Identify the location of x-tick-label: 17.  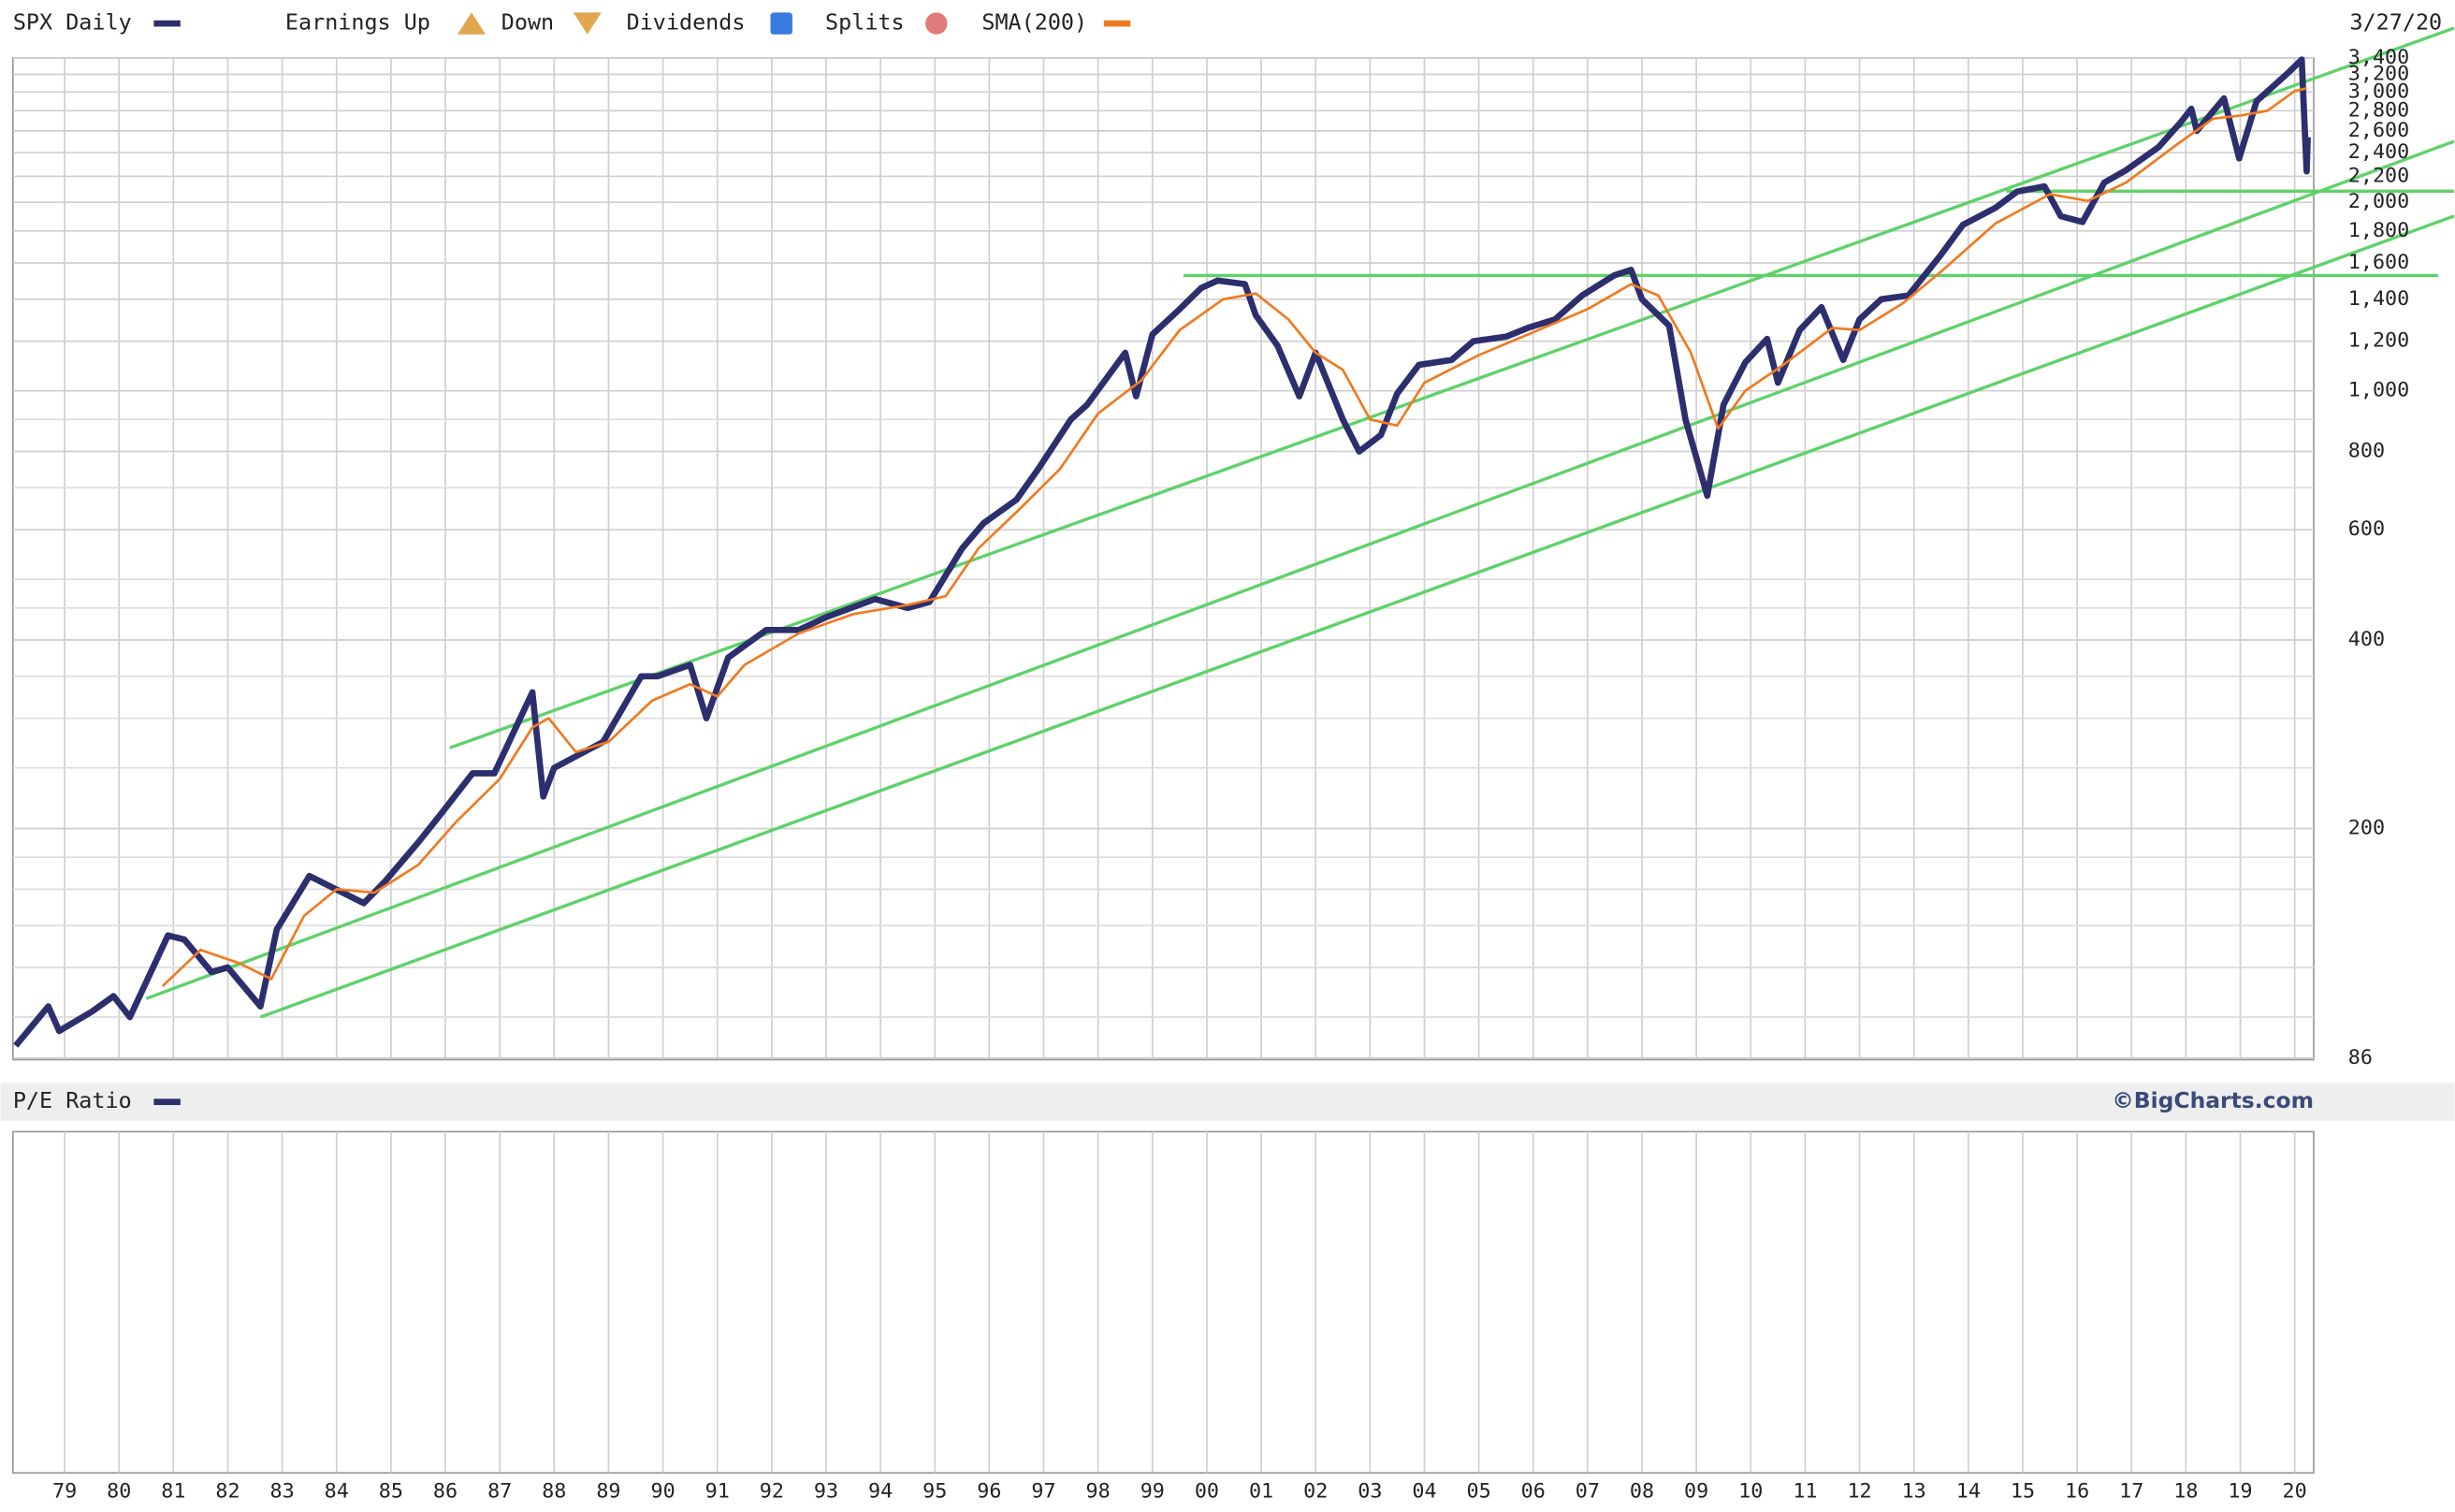
(2131, 1491).